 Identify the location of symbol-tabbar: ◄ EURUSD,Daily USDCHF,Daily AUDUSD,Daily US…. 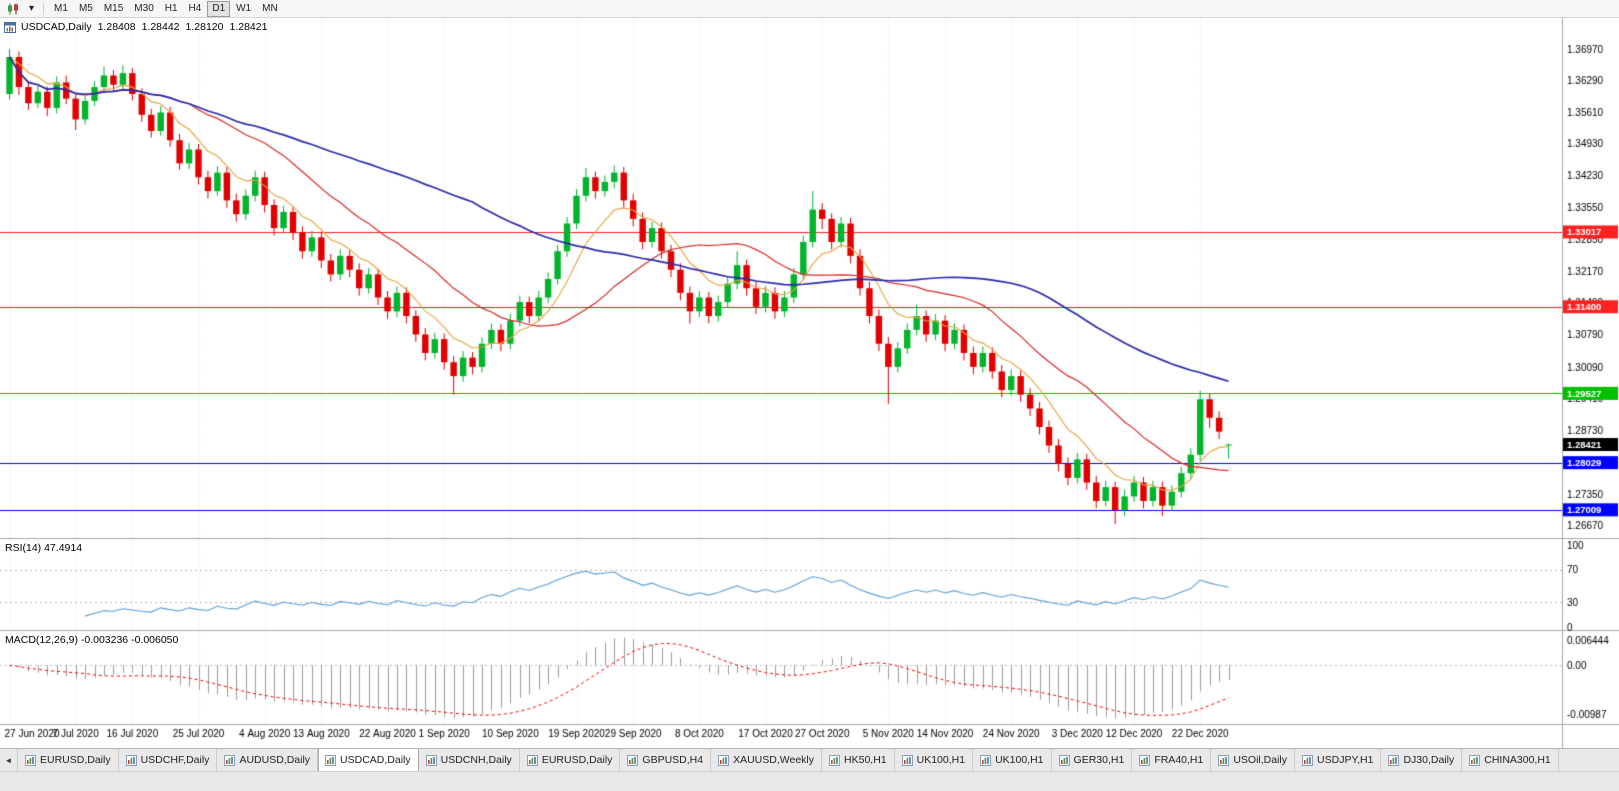
(809, 759).